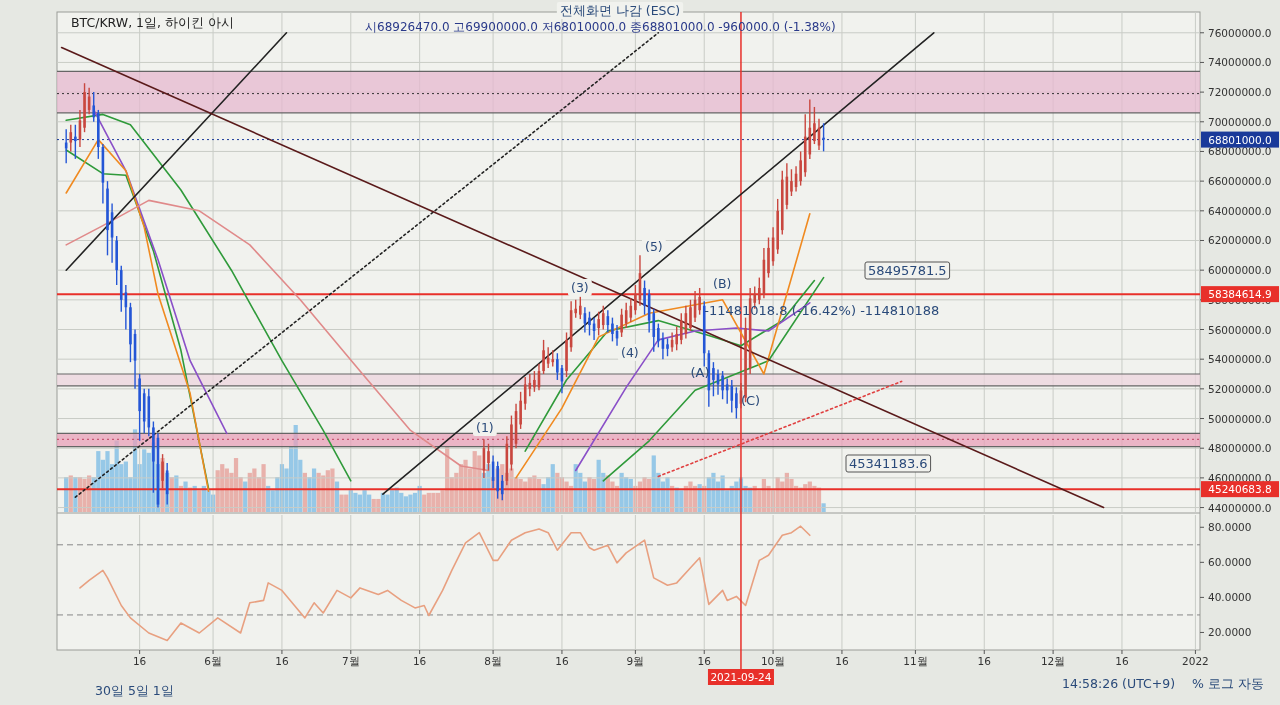 Image resolution: width=1280 pixels, height=705 pixels. What do you see at coordinates (654, 246) in the screenshot?
I see `annotation: (5)` at bounding box center [654, 246].